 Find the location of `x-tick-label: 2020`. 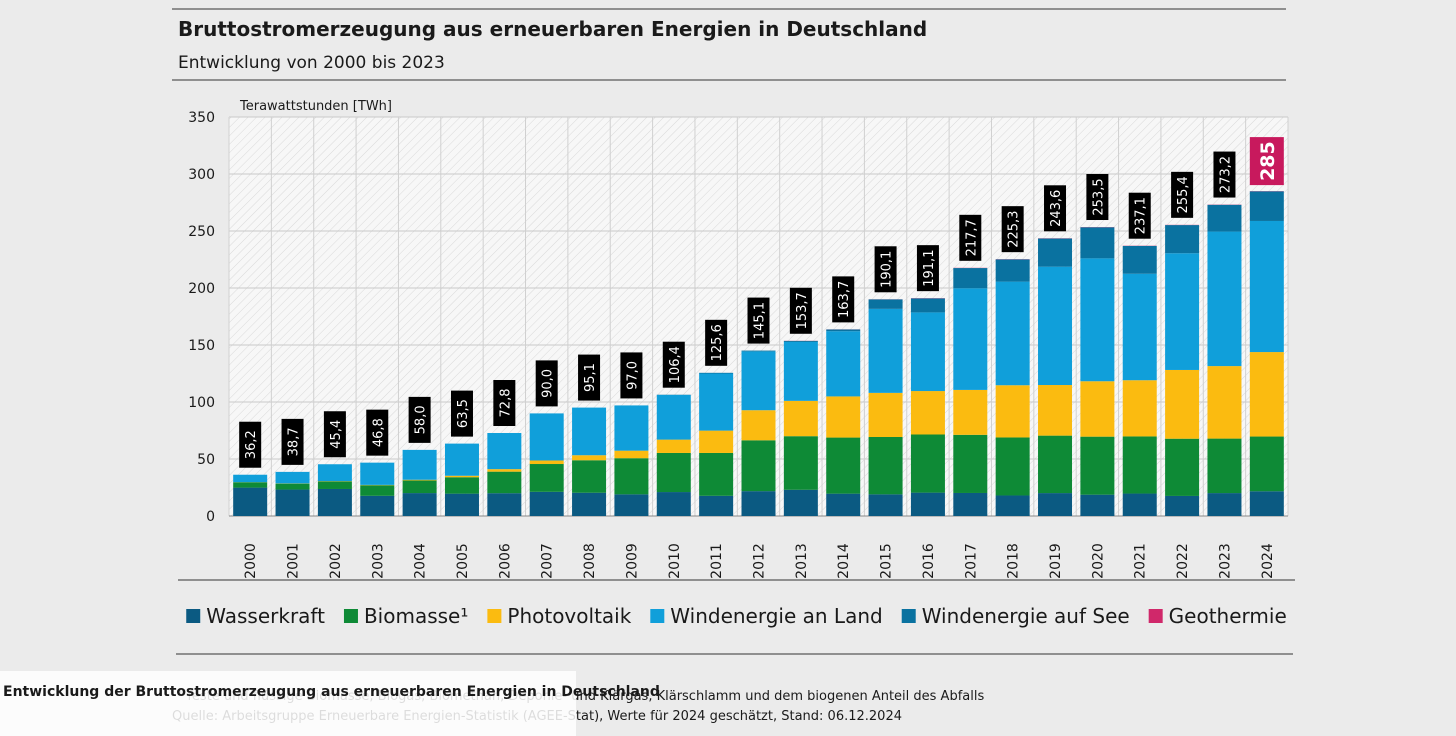

x-tick-label: 2020 is located at coordinates (1098, 561).